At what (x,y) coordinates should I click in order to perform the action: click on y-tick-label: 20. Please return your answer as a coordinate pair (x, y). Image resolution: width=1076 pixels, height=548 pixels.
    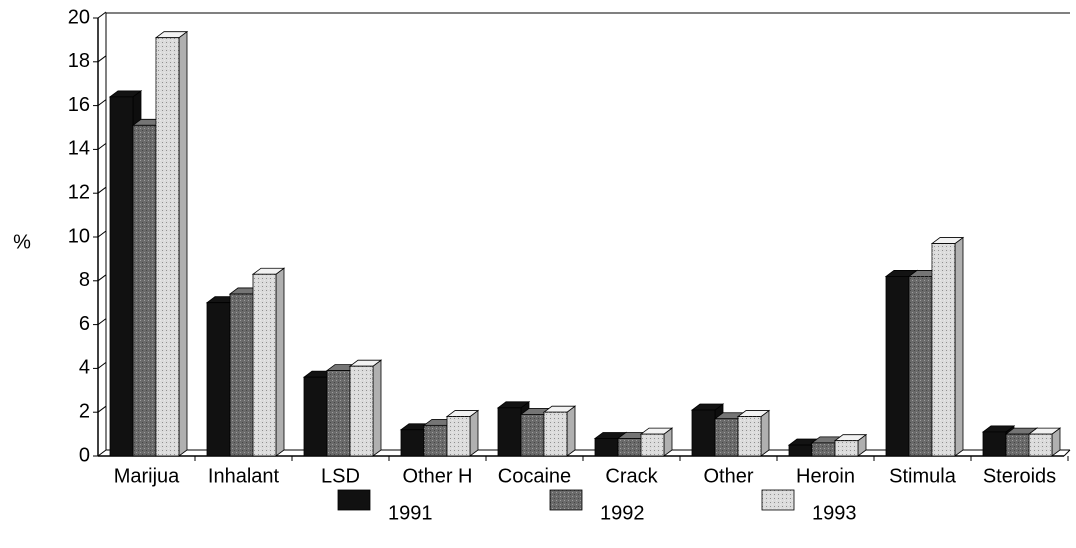
    Looking at the image, I should click on (79, 17).